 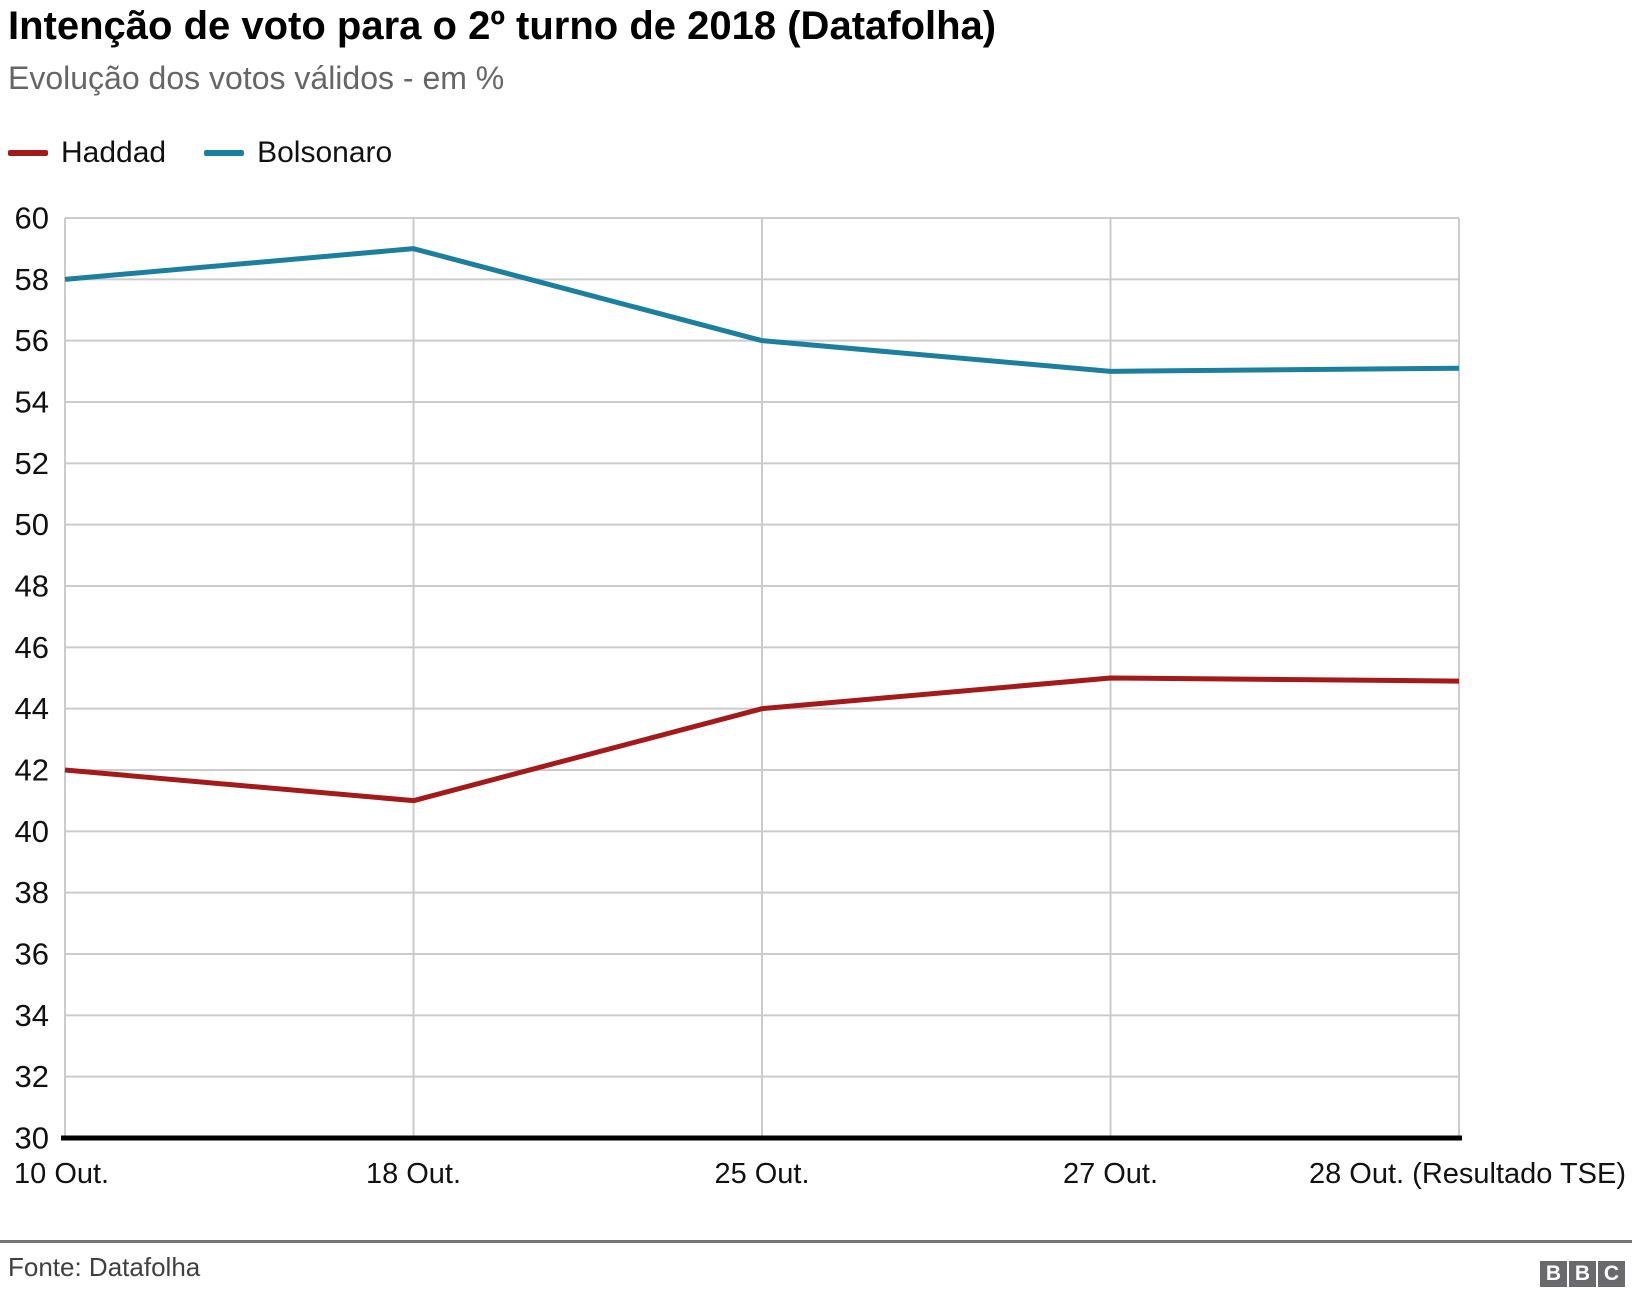 What do you see at coordinates (200, 153) in the screenshot?
I see `legend: Haddad Bolsonaro` at bounding box center [200, 153].